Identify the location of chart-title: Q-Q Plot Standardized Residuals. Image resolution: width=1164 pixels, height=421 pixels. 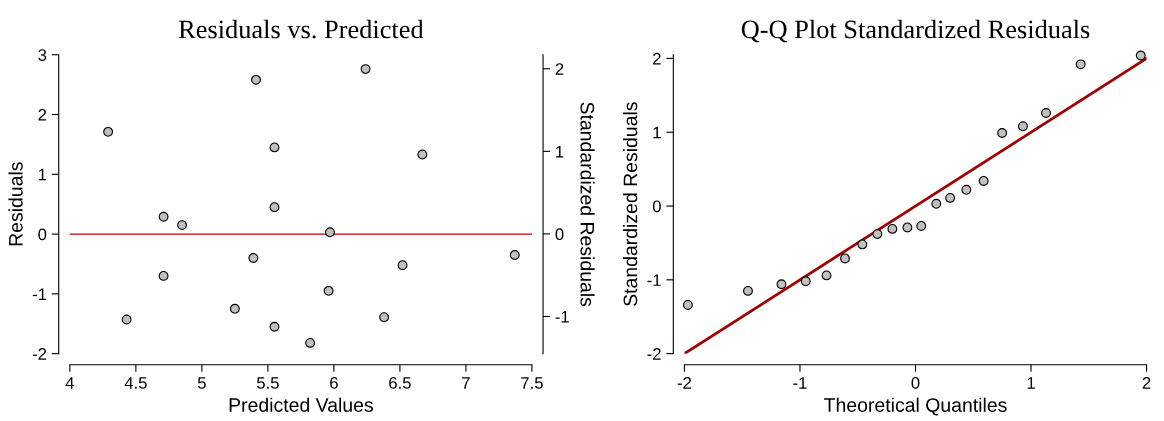
(915, 31).